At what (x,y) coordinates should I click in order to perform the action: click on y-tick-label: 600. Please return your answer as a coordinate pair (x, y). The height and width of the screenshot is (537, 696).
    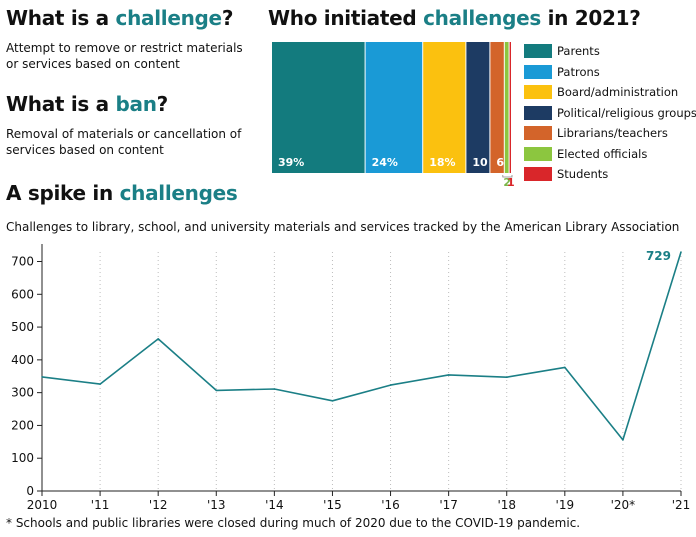
    Looking at the image, I should click on (22, 294).